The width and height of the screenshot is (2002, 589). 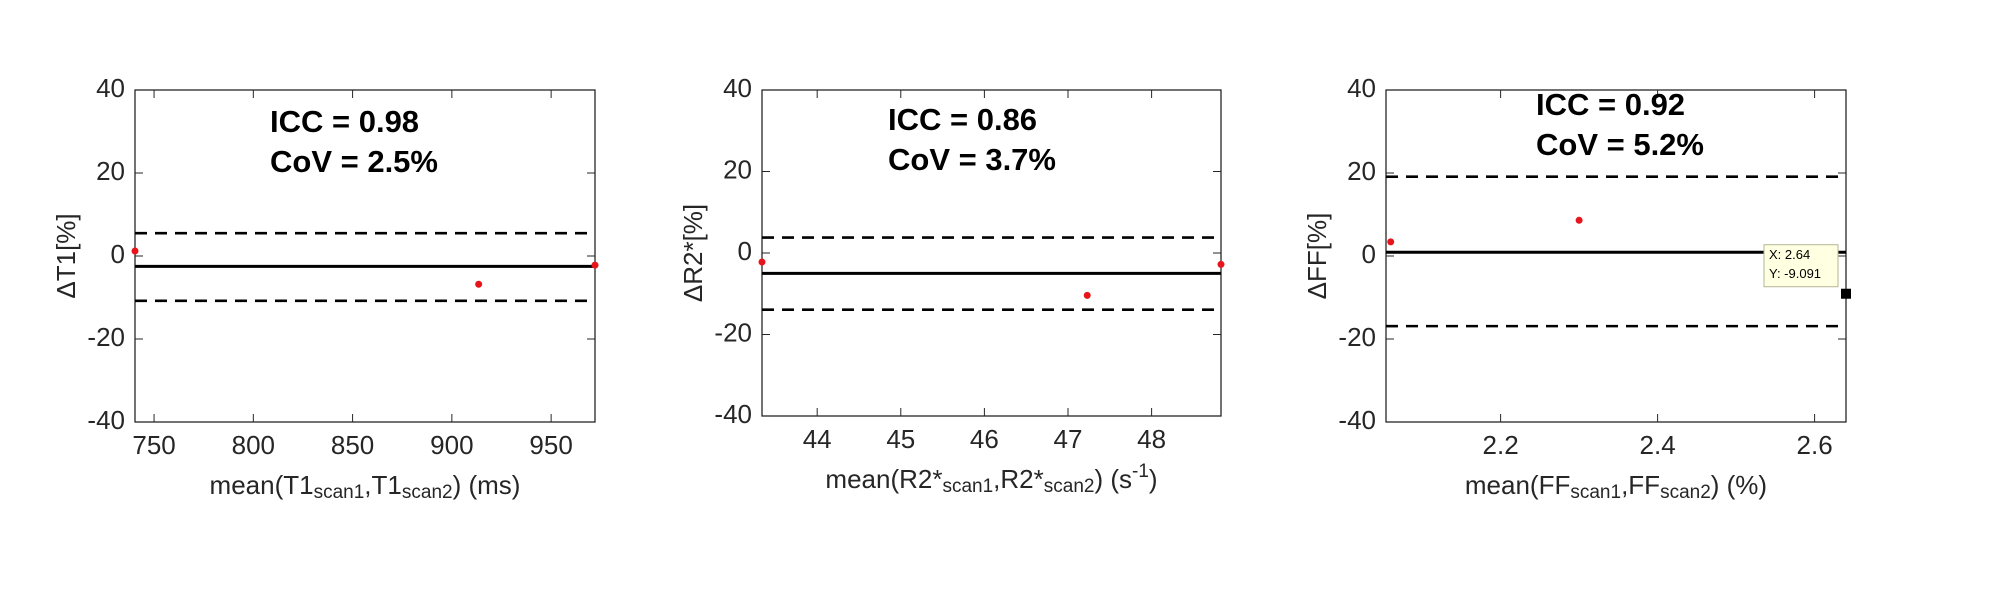 What do you see at coordinates (972, 159) in the screenshot?
I see `annotation: CoV = 3.7%` at bounding box center [972, 159].